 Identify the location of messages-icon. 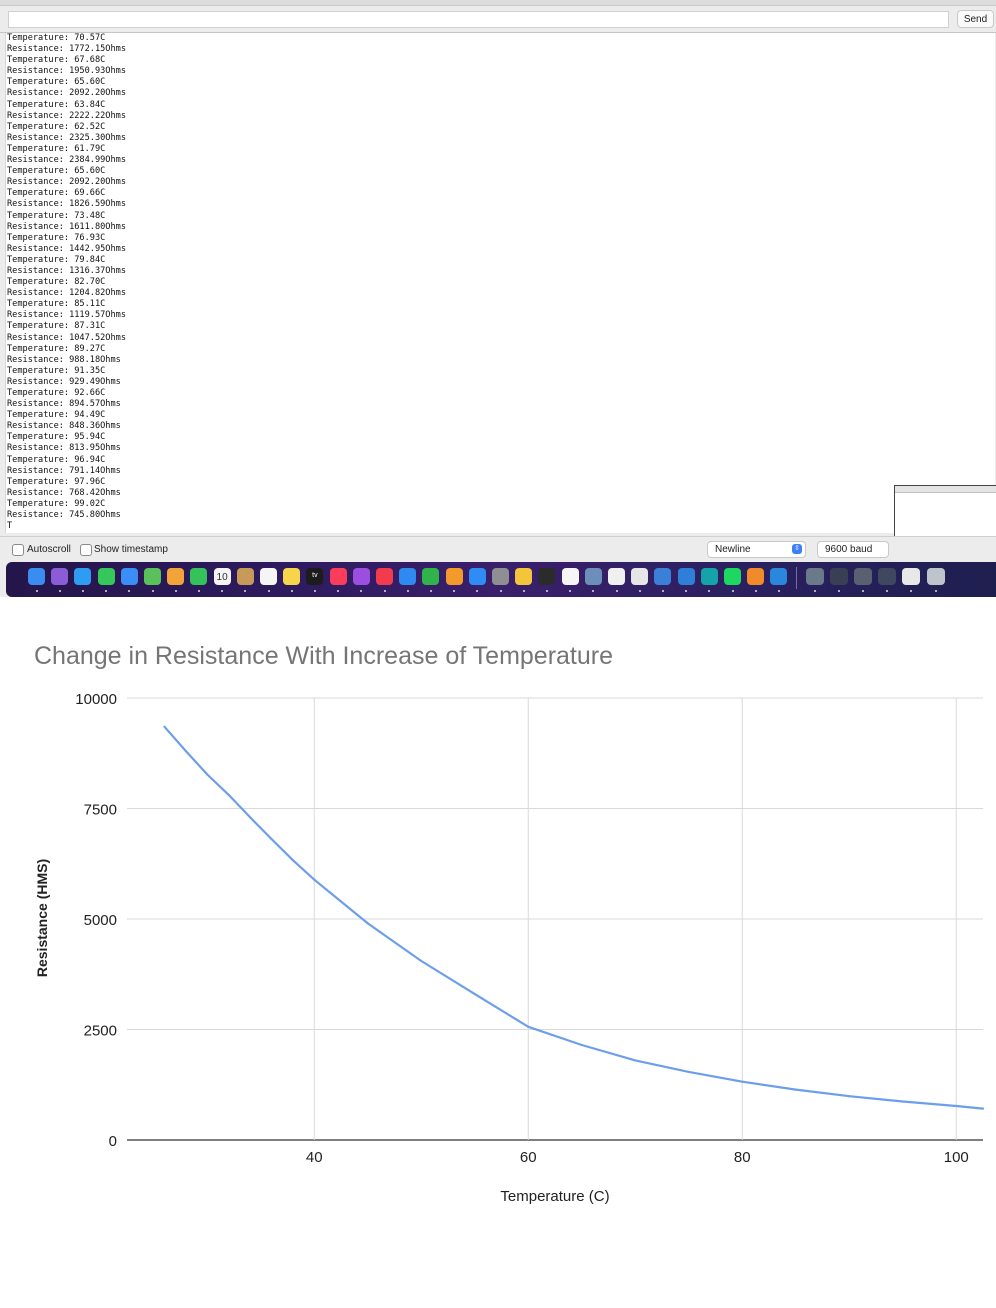
(106, 576).